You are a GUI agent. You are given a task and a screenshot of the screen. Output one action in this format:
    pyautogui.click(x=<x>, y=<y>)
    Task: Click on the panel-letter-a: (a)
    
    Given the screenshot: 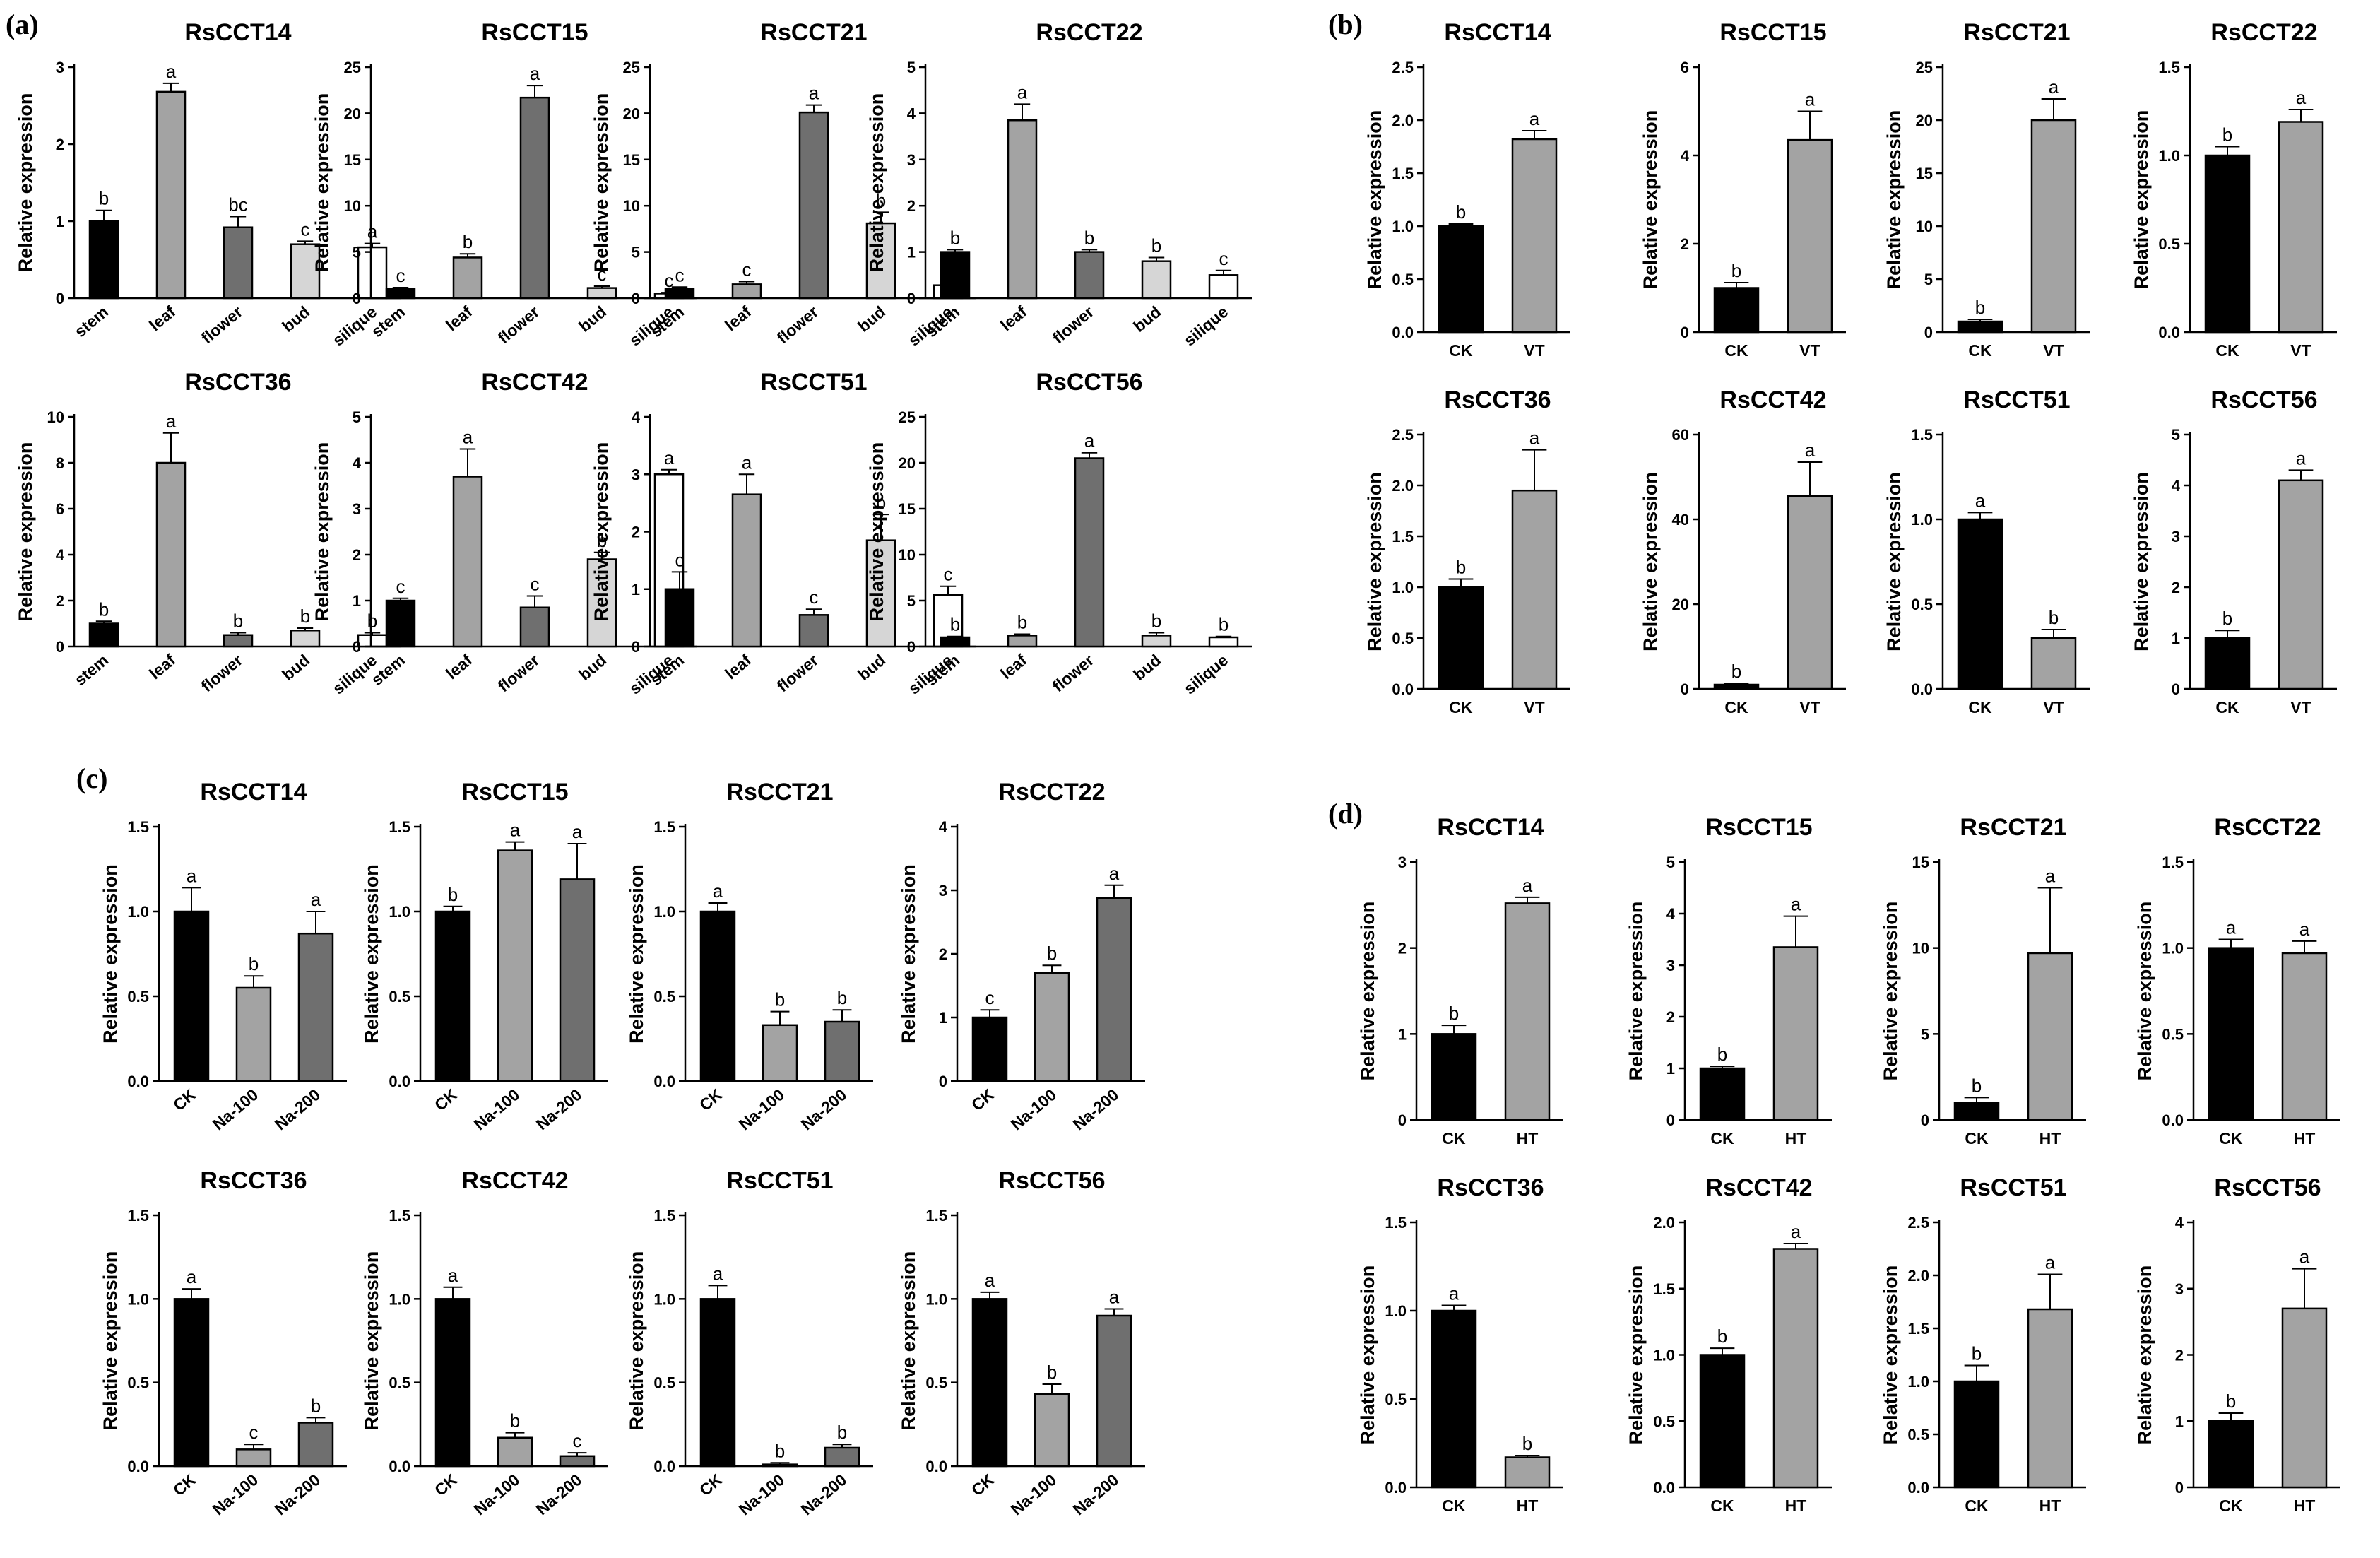 What is the action you would take?
    pyautogui.click(x=22, y=24)
    